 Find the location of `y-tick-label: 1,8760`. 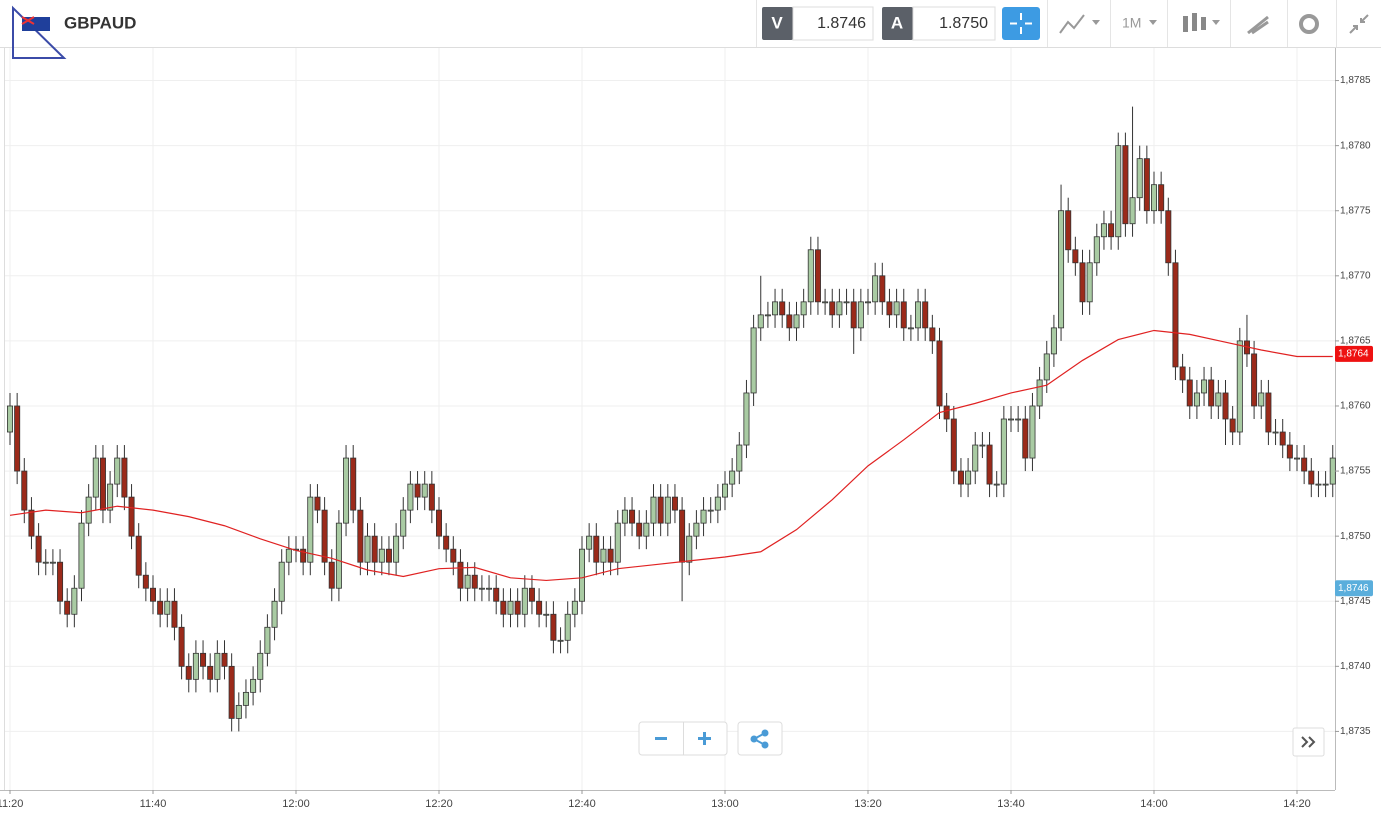

y-tick-label: 1,8760 is located at coordinates (1355, 406).